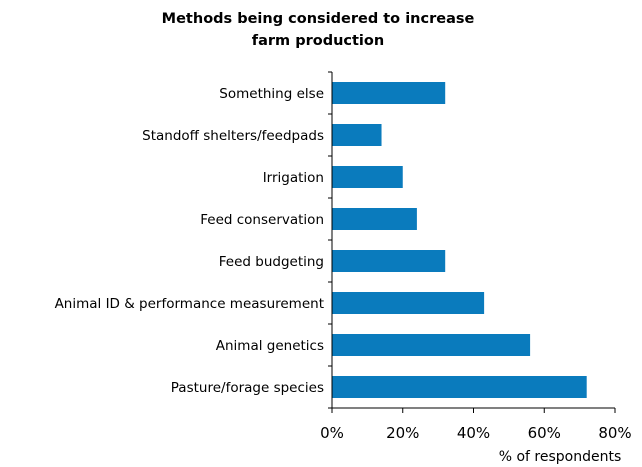 The image size is (642, 467). I want to click on x-axis-title: % of respondents, so click(560, 457).